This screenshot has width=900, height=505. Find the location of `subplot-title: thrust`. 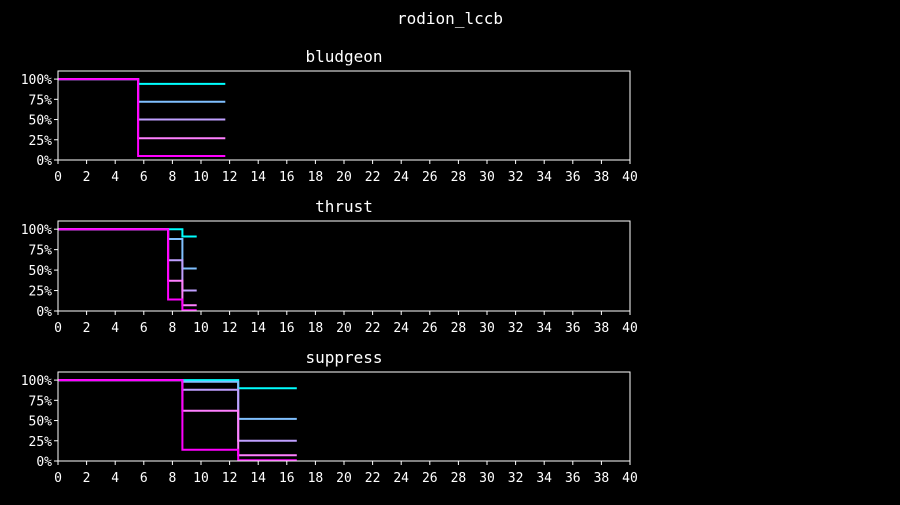

subplot-title: thrust is located at coordinates (344, 206).